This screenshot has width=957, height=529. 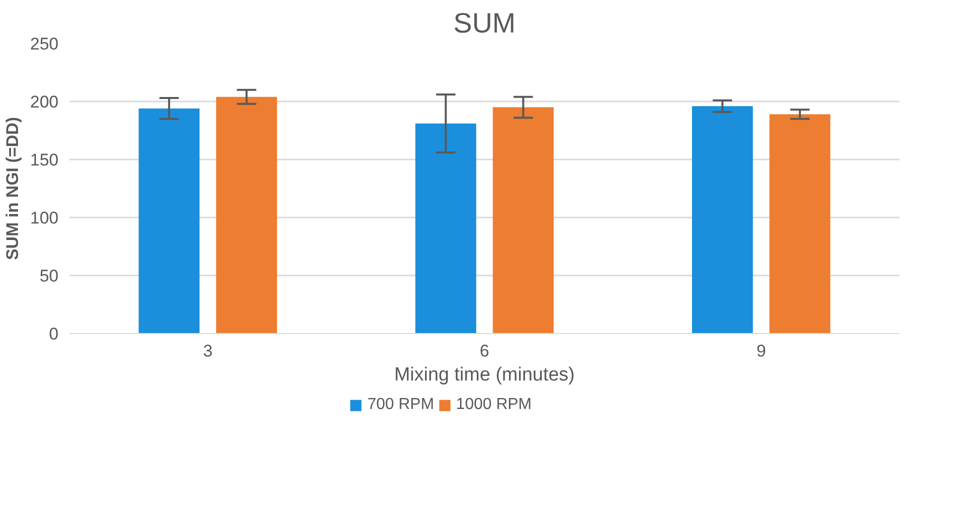 I want to click on y-tick-label: 100, so click(x=44, y=218).